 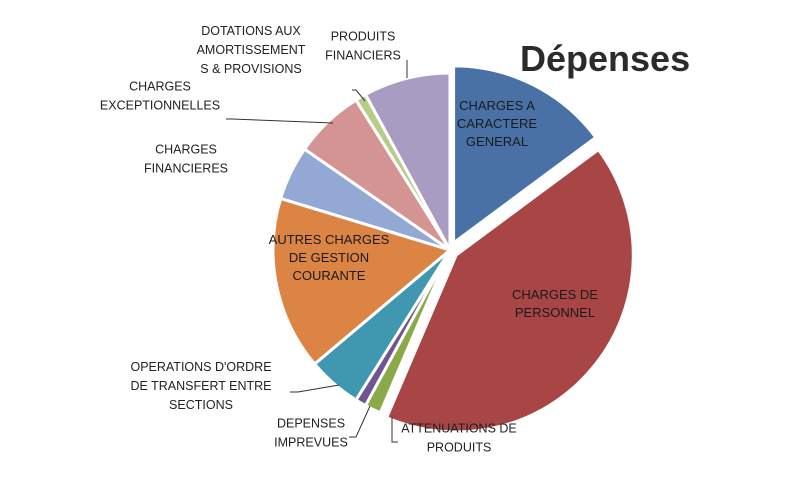 What do you see at coordinates (160, 87) in the screenshot?
I see `slice-label-8-line-1: CHARGES` at bounding box center [160, 87].